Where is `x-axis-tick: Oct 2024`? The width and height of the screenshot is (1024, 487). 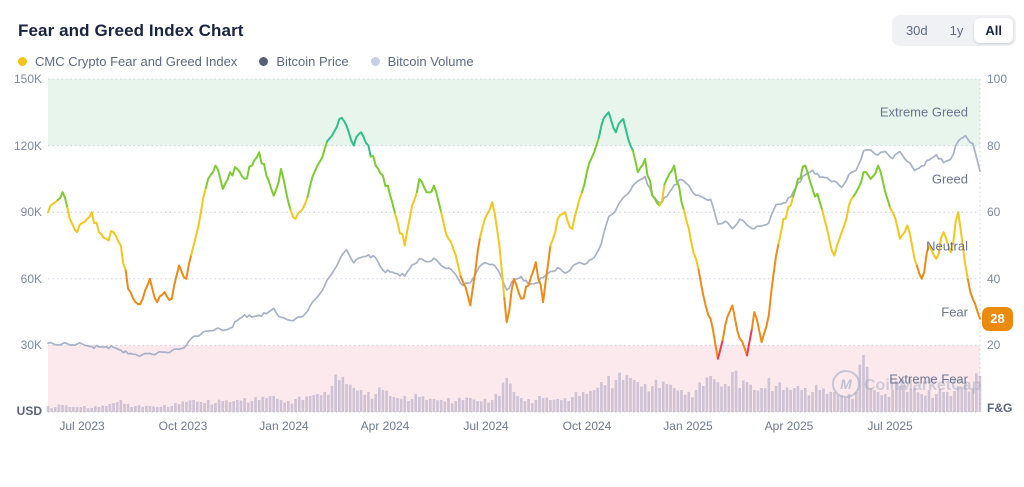
x-axis-tick: Oct 2024 is located at coordinates (587, 426).